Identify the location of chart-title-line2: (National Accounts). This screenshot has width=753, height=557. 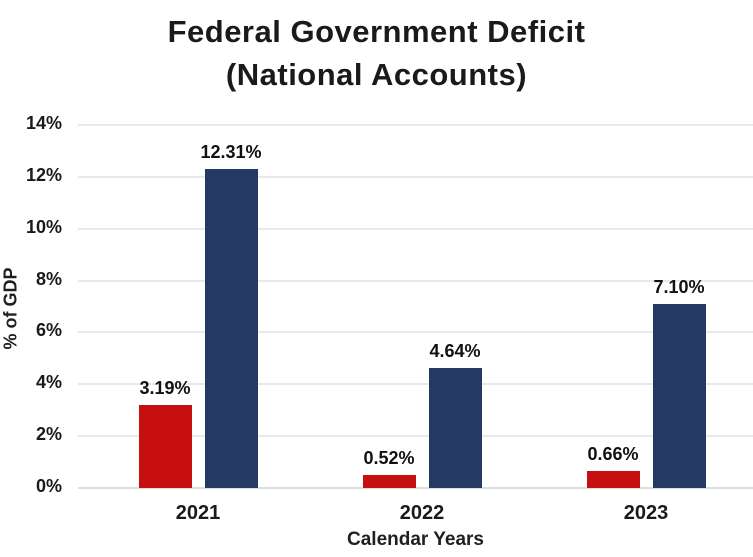
(376, 74).